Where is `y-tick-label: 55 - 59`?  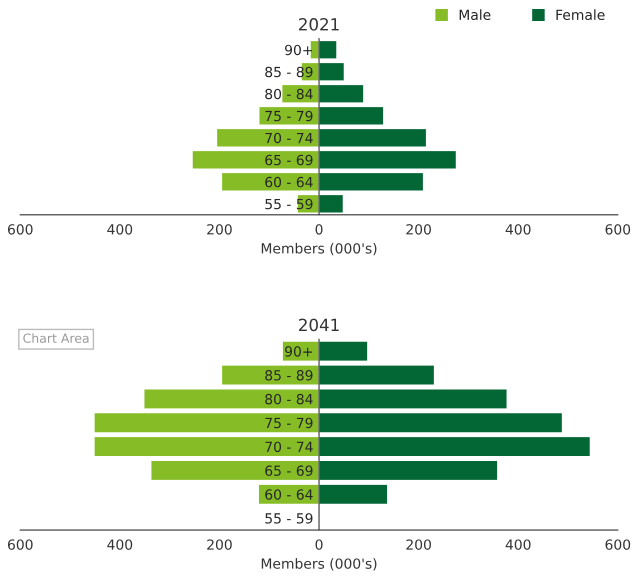 y-tick-label: 55 - 59 is located at coordinates (288, 518).